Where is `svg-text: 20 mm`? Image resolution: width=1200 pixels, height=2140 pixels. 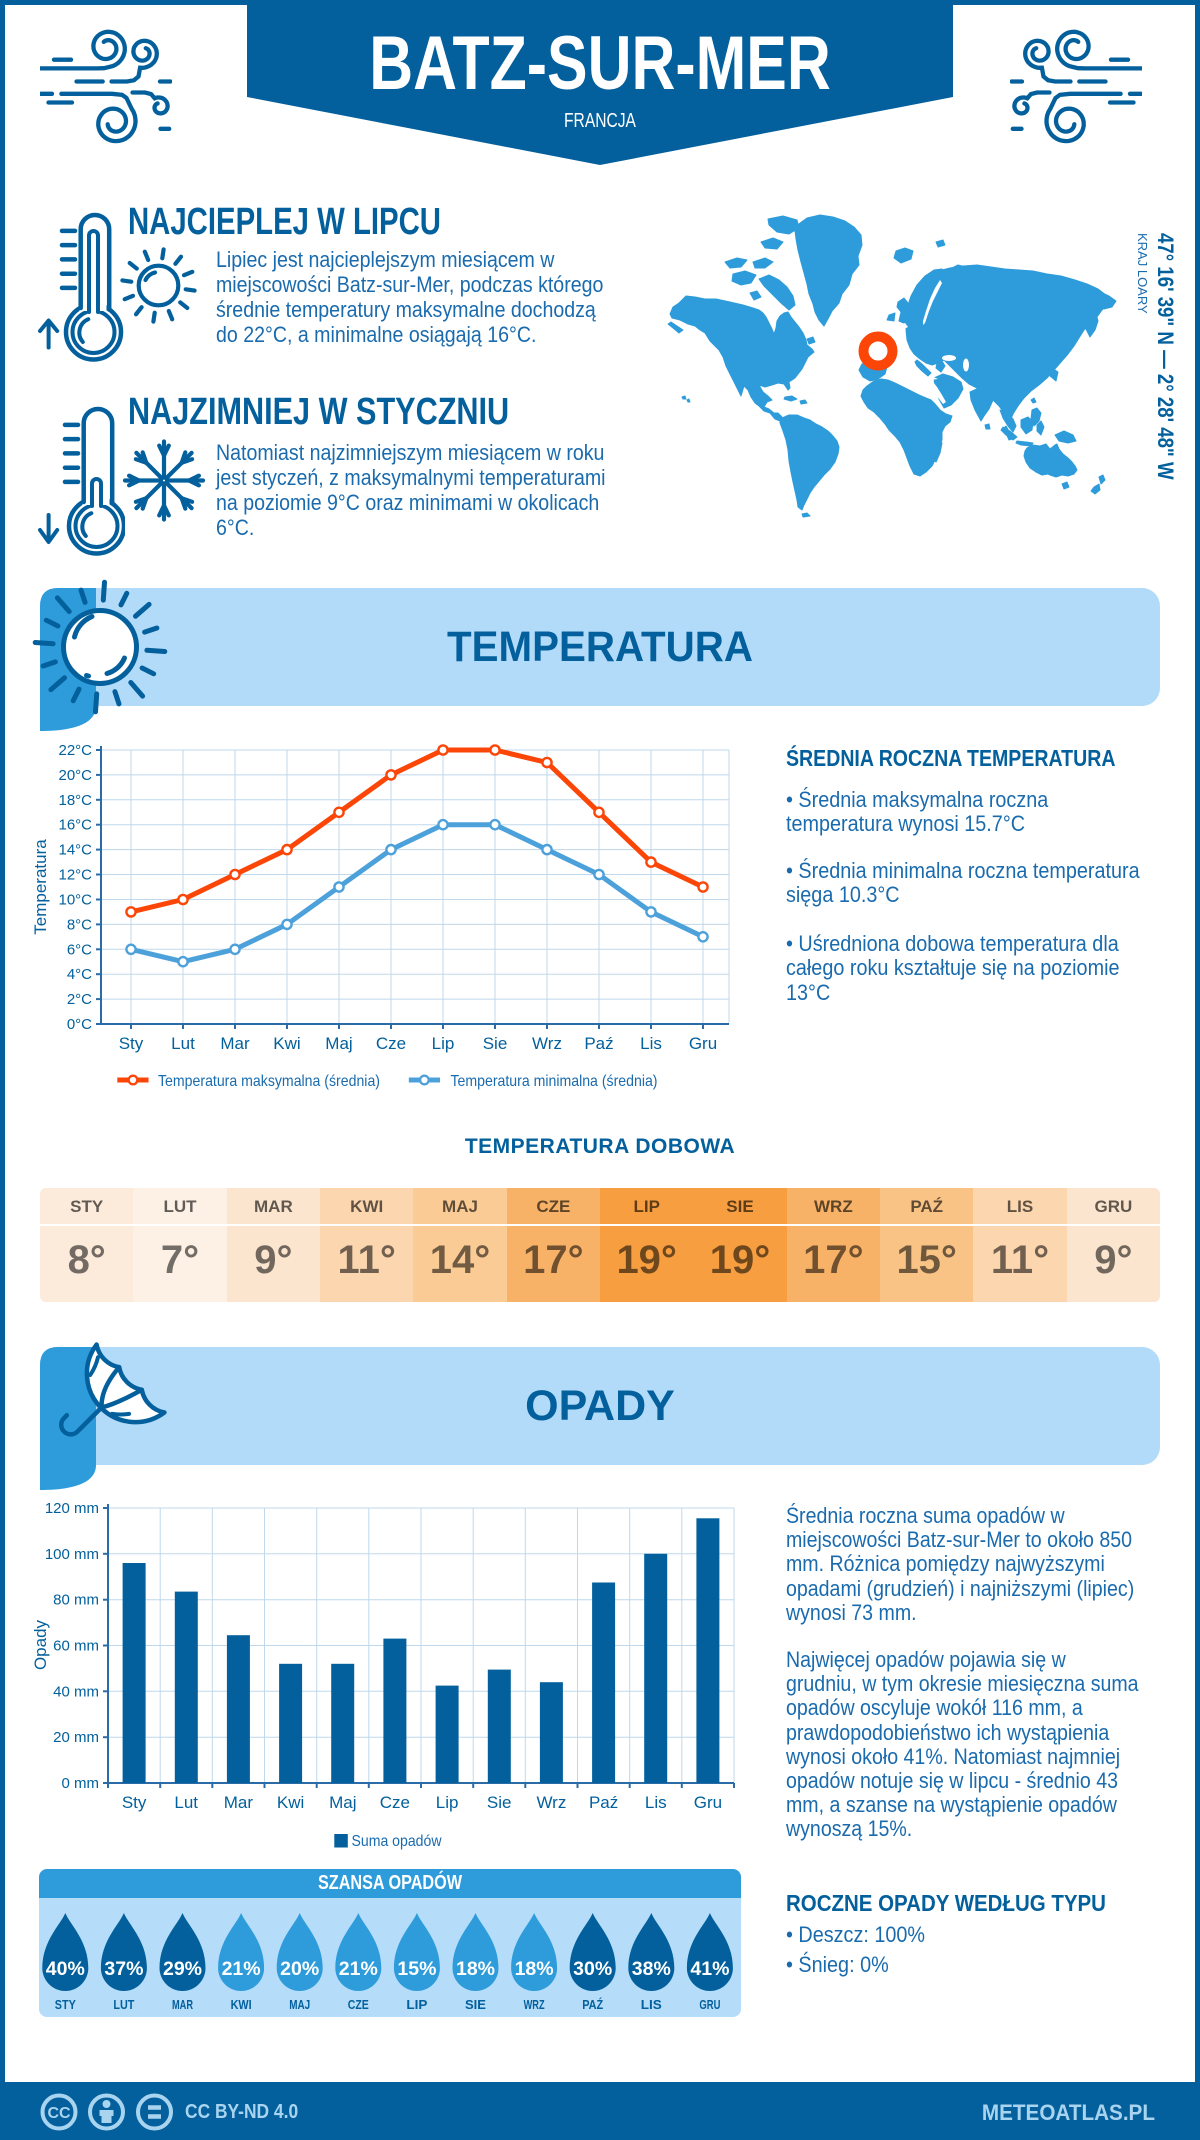 svg-text: 20 mm is located at coordinates (76, 1737).